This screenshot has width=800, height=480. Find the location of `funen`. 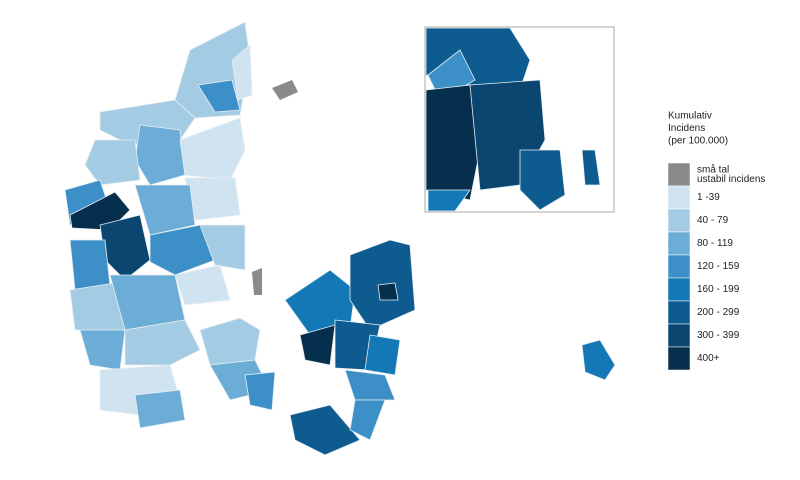

funen is located at coordinates (237, 364).